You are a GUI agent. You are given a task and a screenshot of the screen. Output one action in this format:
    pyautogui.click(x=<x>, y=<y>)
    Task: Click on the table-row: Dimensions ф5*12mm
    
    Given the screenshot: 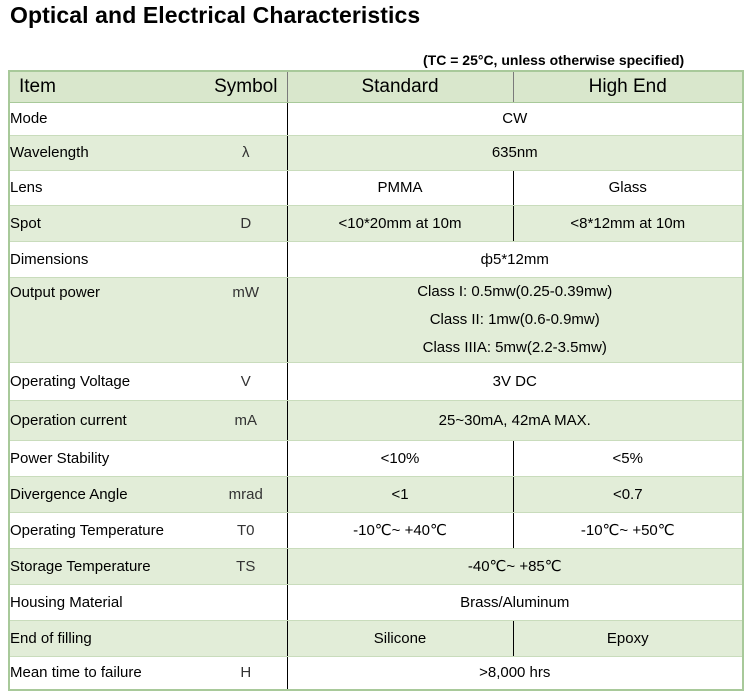 What is the action you would take?
    pyautogui.click(x=376, y=259)
    